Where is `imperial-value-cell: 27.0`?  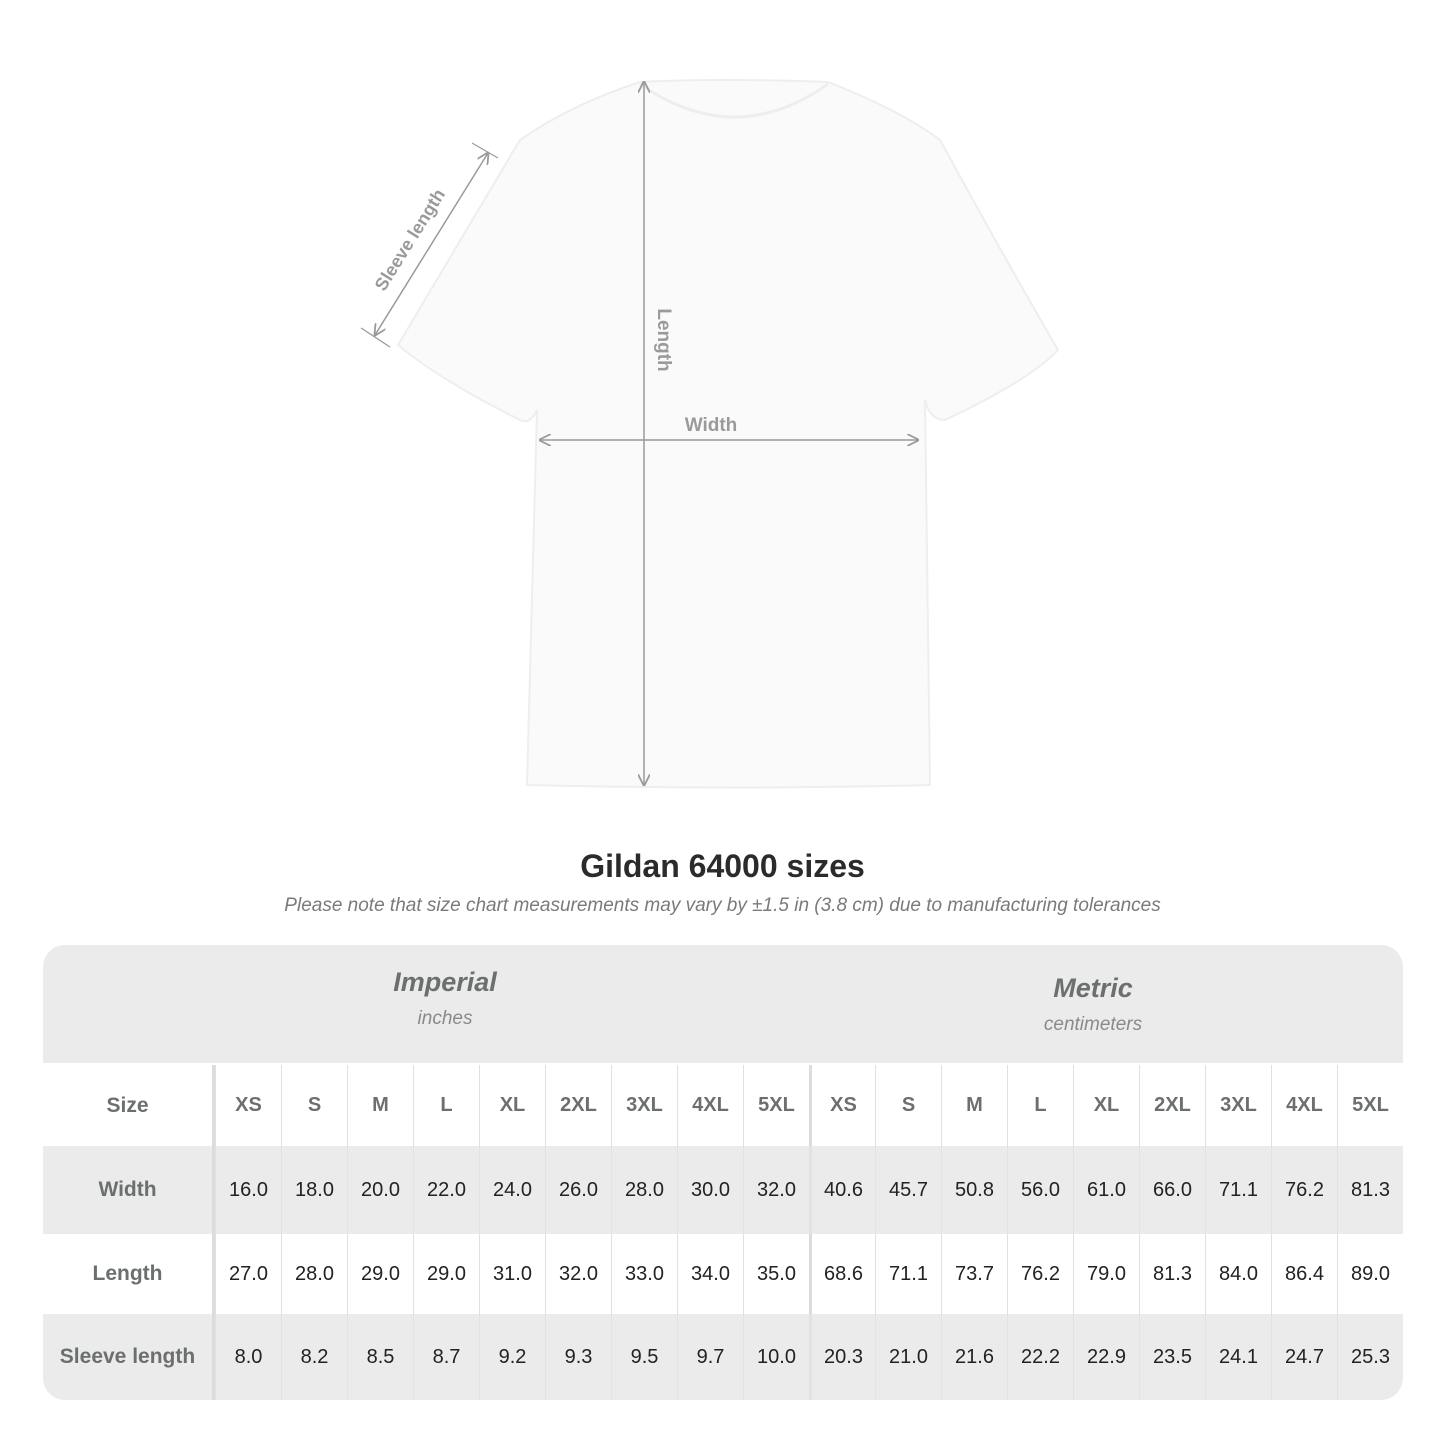
imperial-value-cell: 27.0 is located at coordinates (248, 1274).